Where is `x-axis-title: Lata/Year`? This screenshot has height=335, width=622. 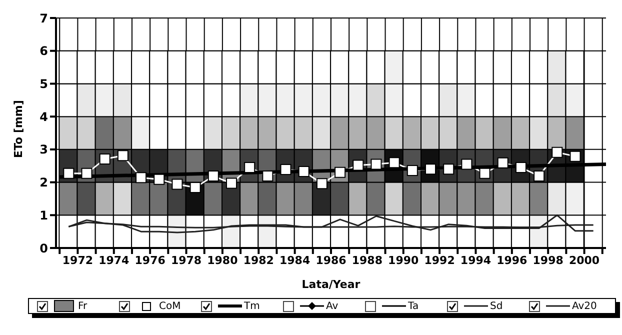 x-axis-title: Lata/Year is located at coordinates (331, 284).